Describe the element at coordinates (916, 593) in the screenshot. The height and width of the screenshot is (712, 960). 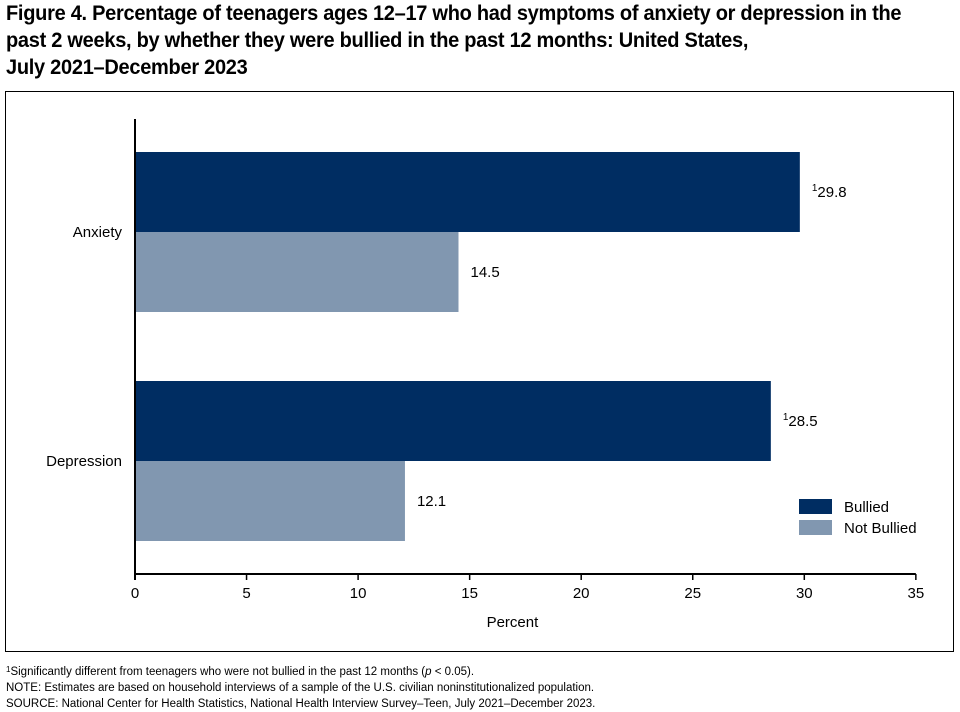
I see `x-tick-label-35: 35` at that location.